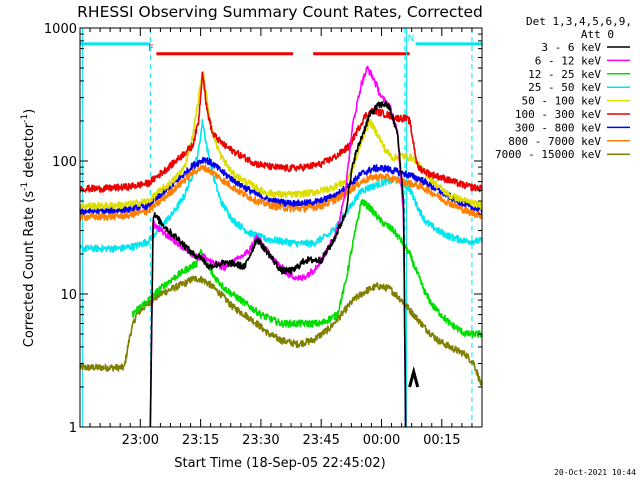 Image resolution: width=640 pixels, height=480 pixels. What do you see at coordinates (564, 87) in the screenshot?
I see `legend-label-25-50-kev: 25 - 50 keV` at bounding box center [564, 87].